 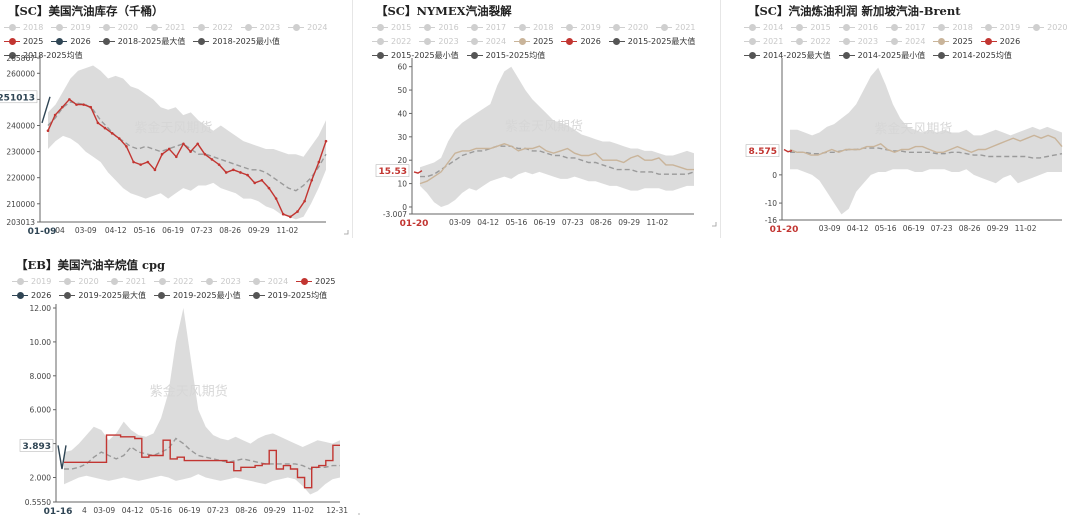 I want to click on legend-item: 2018-2025均值, so click(x=43, y=56).